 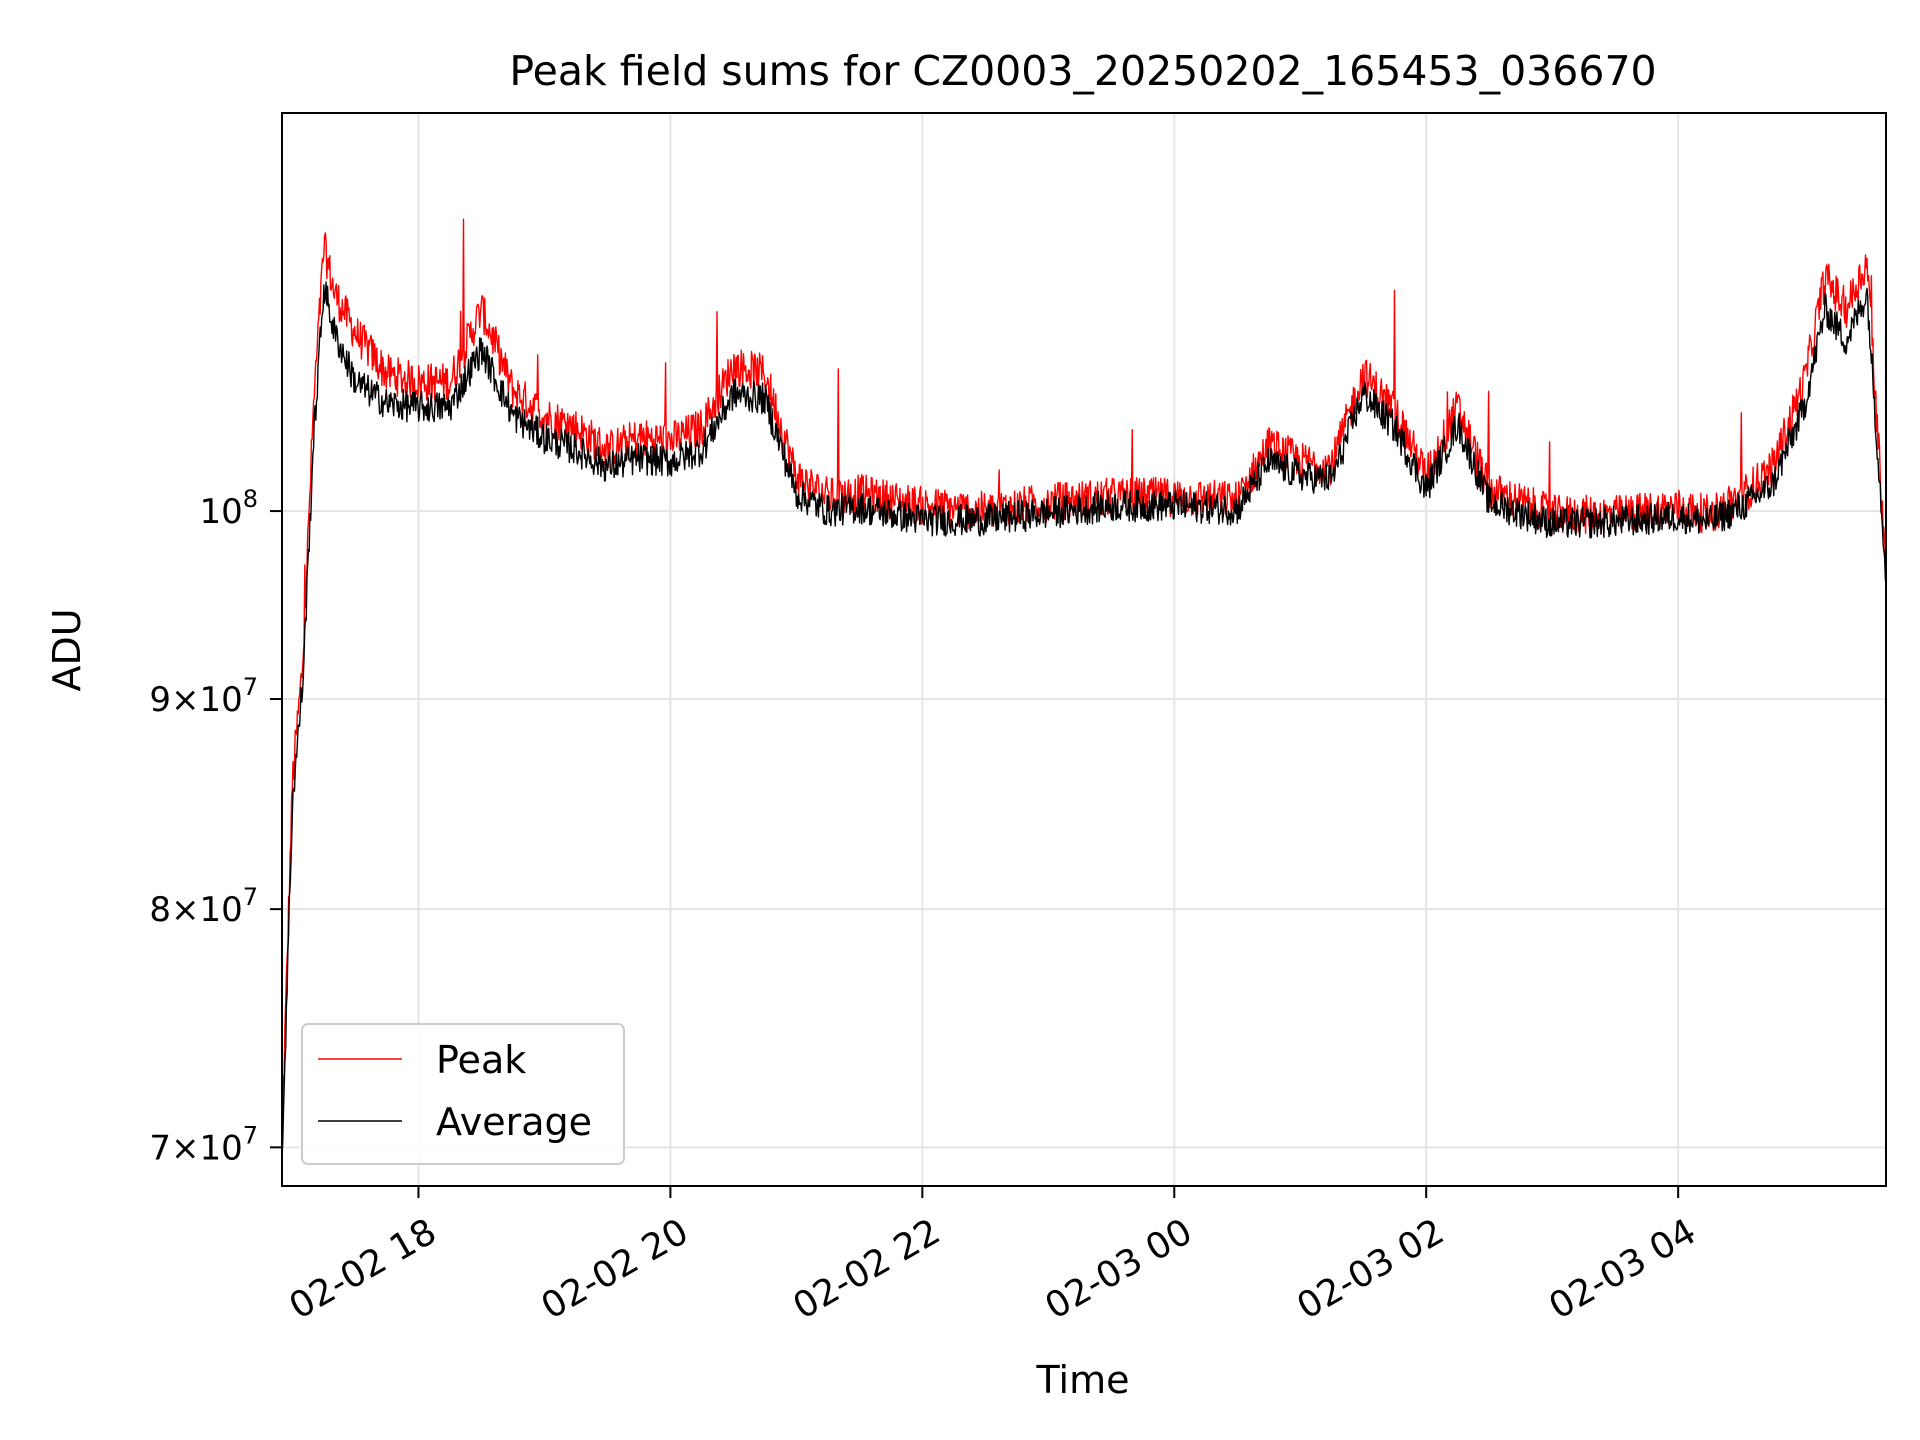 I want to click on legend: Peak Average, so click(x=463, y=1094).